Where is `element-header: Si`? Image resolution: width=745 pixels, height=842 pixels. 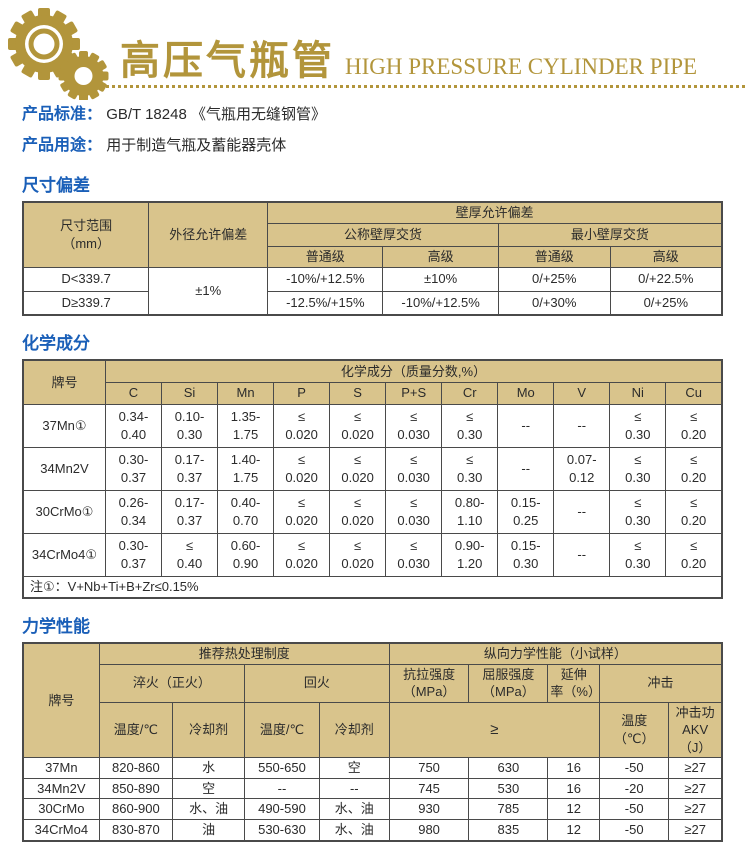
element-header: Si is located at coordinates (190, 393).